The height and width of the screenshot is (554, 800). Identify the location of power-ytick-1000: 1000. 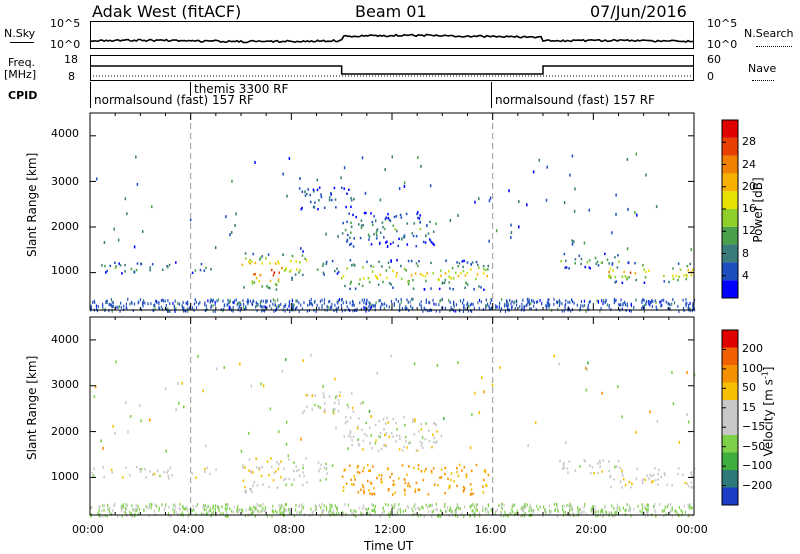
(65, 270).